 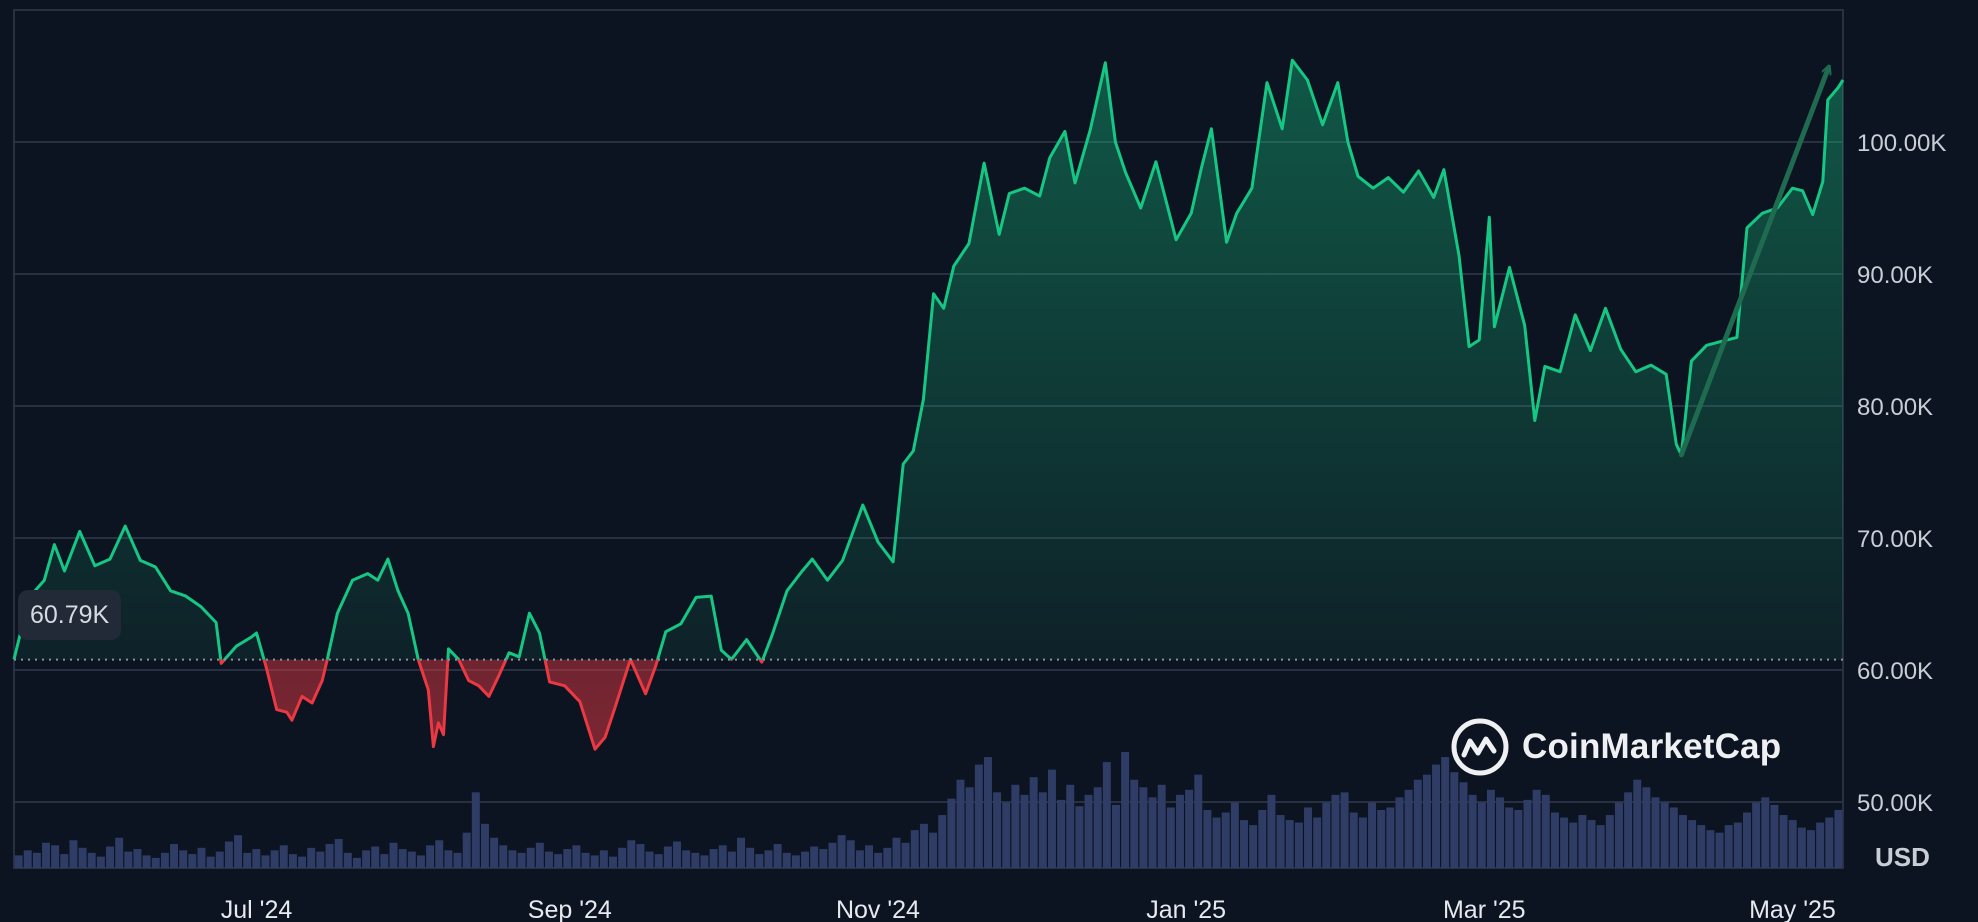 I want to click on coinmarketcap-watermark: CoinMarketCap, so click(x=1615, y=747).